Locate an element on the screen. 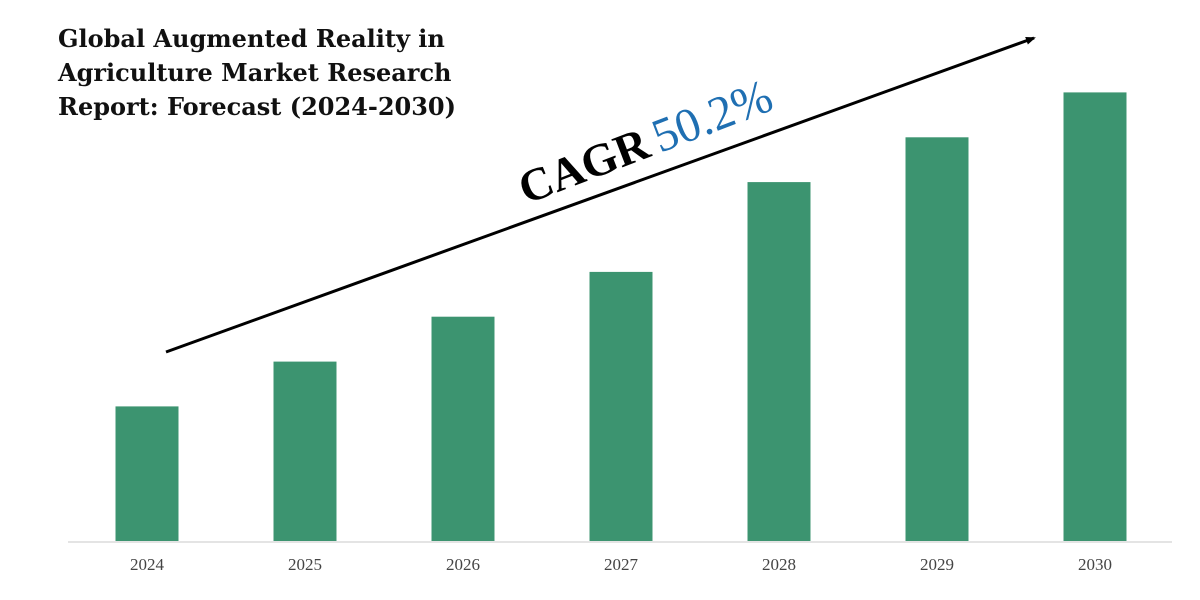  x-tick-label-2026: 2026 is located at coordinates (463, 564).